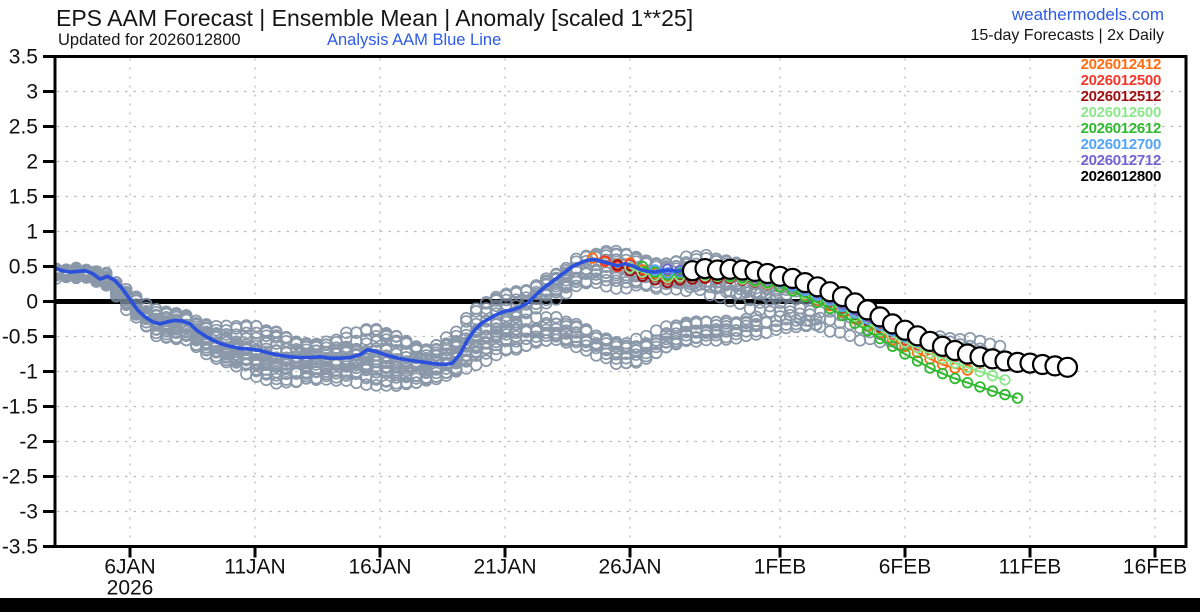 The height and width of the screenshot is (616, 1200). Describe the element at coordinates (1067, 35) in the screenshot. I see `forecast-cadence-label: 15-day Forecasts | 2x Daily` at that location.